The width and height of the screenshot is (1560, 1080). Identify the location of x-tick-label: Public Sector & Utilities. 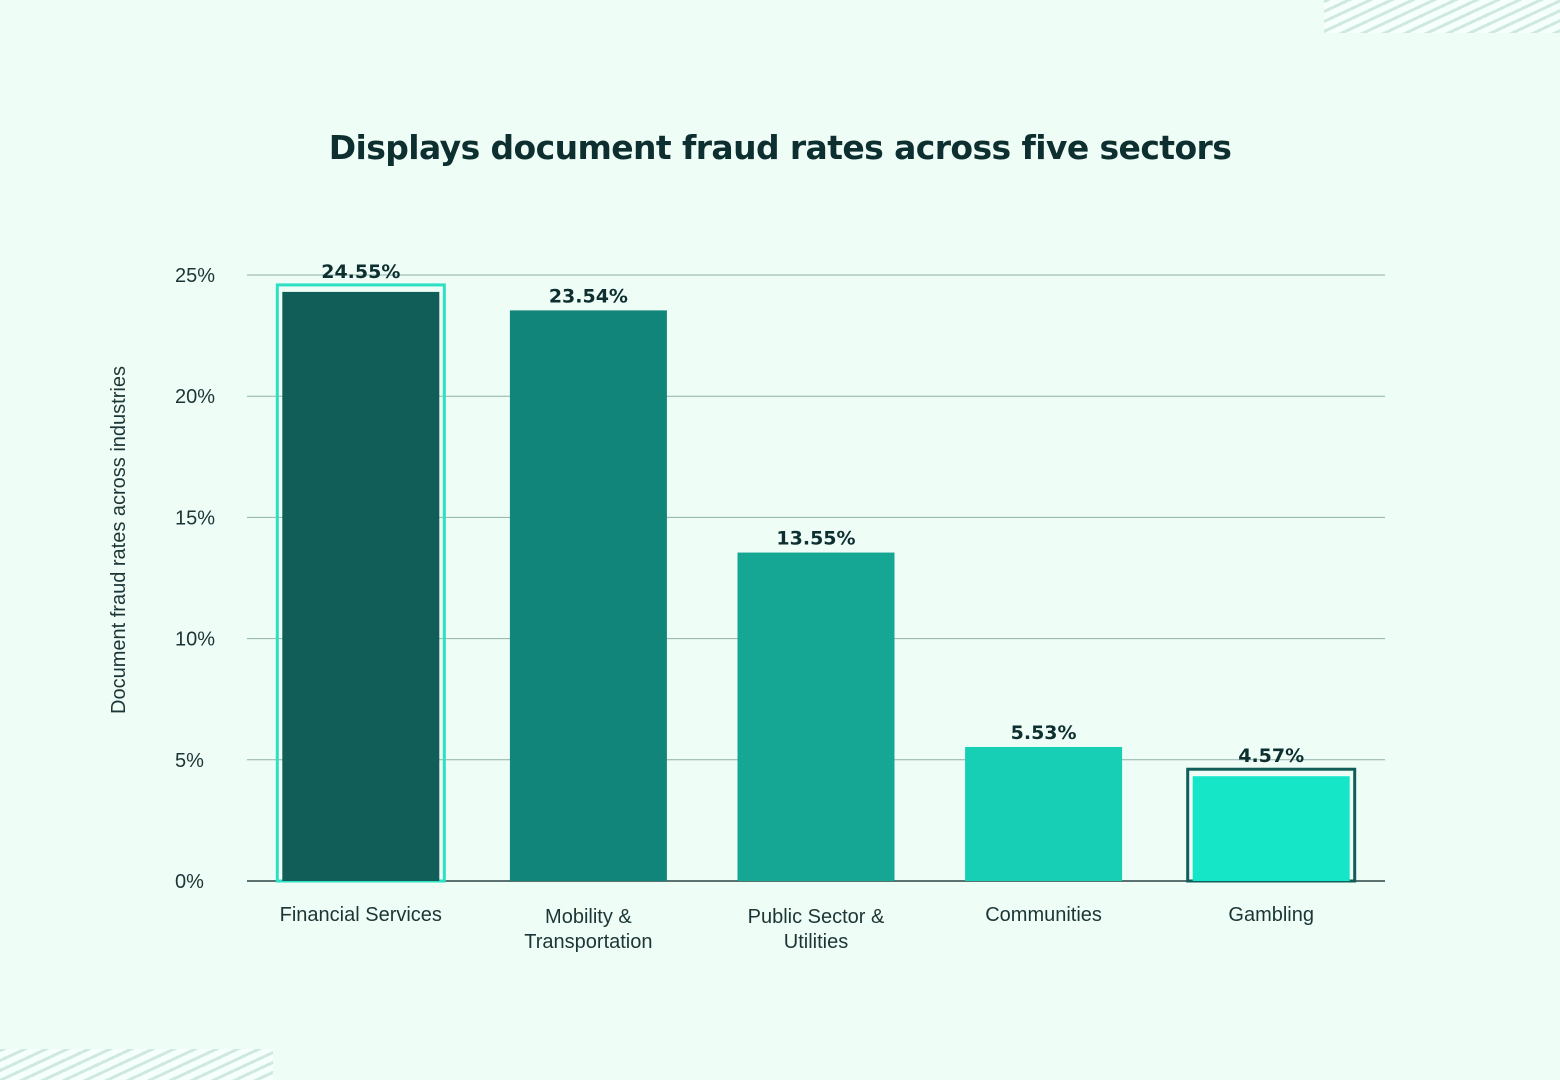
(816, 929).